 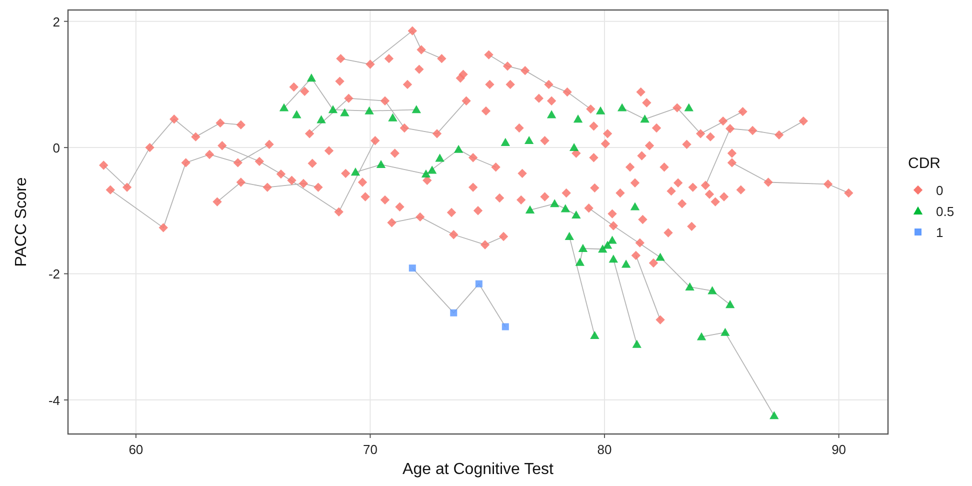 I want to click on x-tick-label: 80, so click(x=604, y=449).